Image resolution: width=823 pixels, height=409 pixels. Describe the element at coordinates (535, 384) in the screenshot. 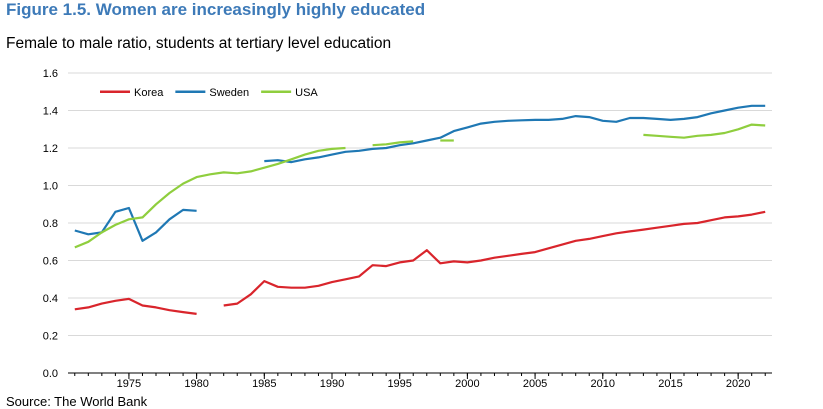

I see `x-tick-label: 2005` at that location.